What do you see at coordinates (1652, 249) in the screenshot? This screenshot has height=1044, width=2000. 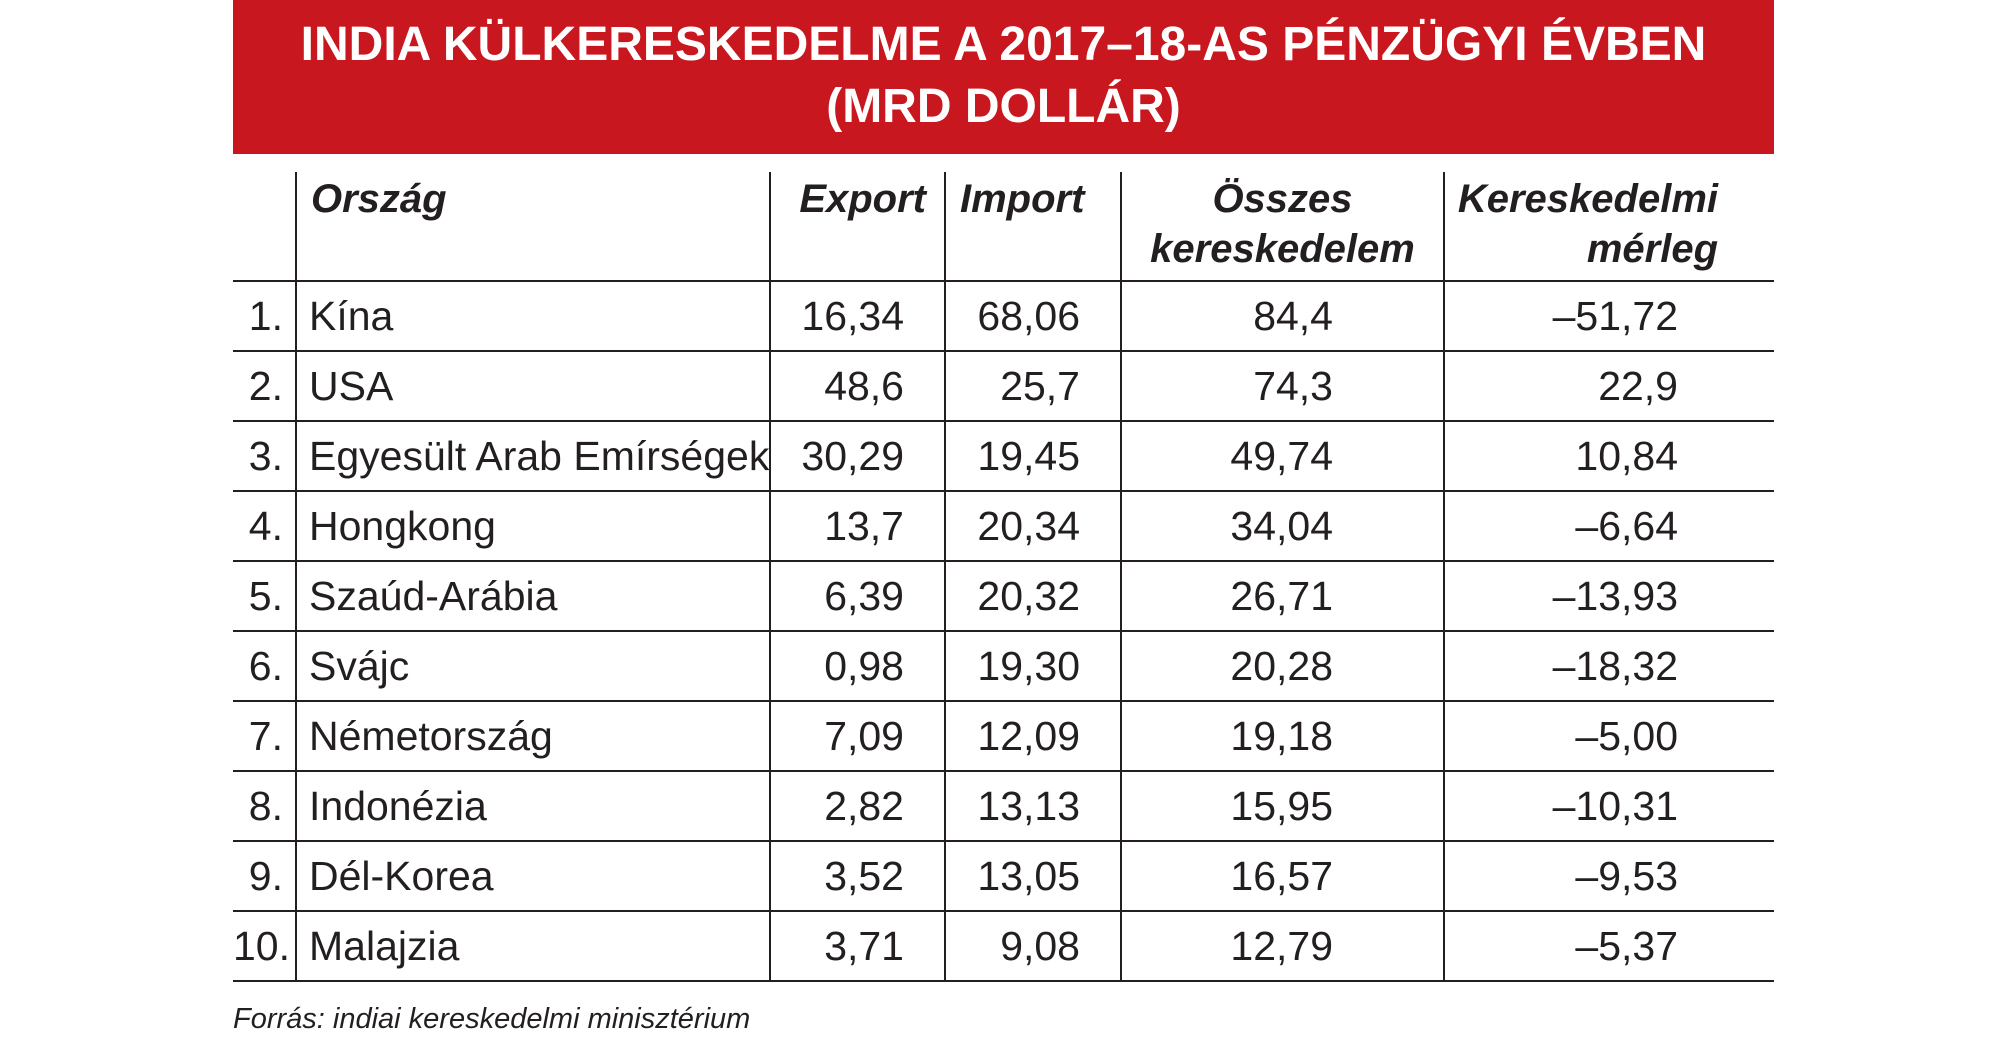 I see `header-balance-line-2: mérleg` at bounding box center [1652, 249].